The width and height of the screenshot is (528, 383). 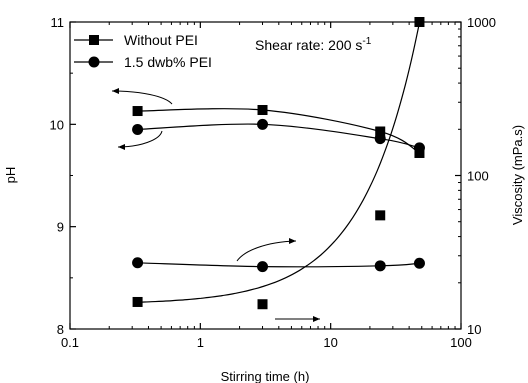 I want to click on y-right-tick-label: 100, so click(x=478, y=176).